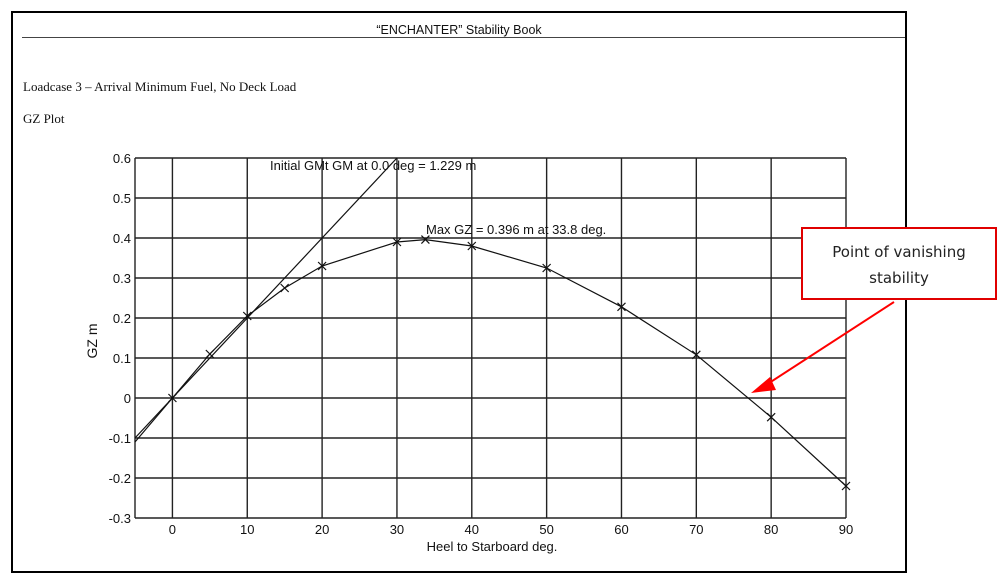  I want to click on y-axis-label: GZ m, so click(92, 341).